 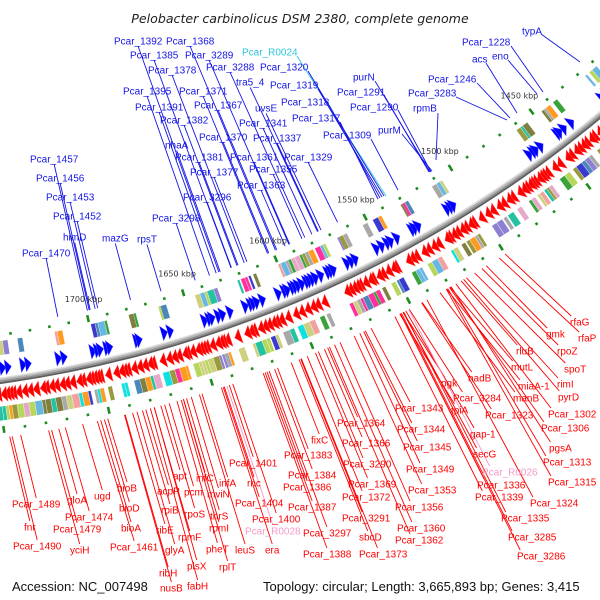 What do you see at coordinates (480, 379) in the screenshot?
I see `gene-label-forward-strand: nadB` at bounding box center [480, 379].